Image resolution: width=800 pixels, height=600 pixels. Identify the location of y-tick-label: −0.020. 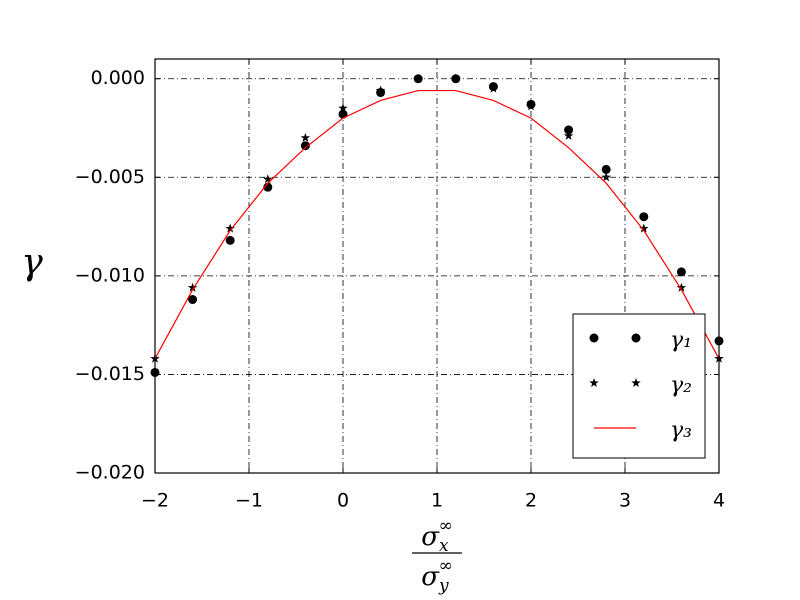
(110, 473).